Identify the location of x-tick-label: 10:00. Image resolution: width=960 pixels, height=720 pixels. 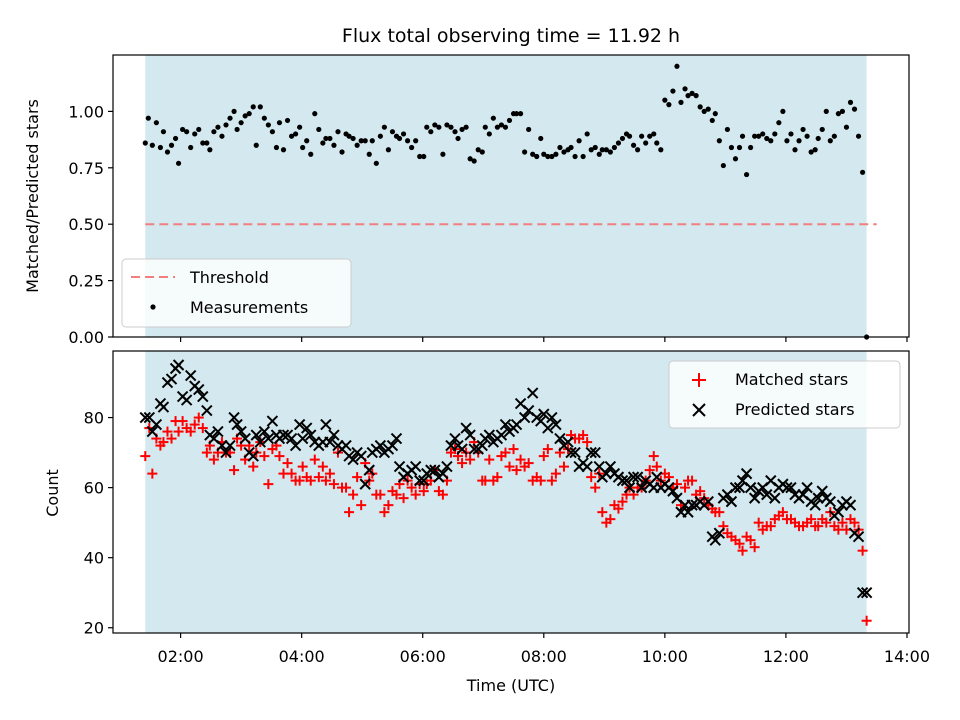
(665, 656).